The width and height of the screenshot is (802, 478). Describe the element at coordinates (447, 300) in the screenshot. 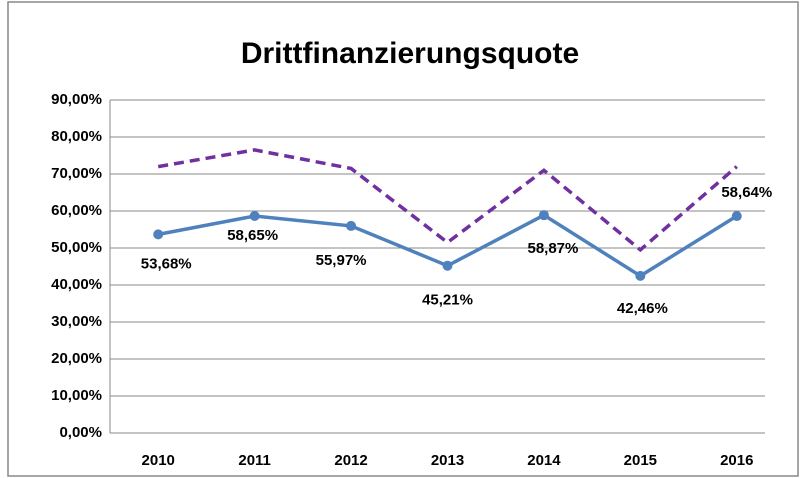

I see `data-label: 45,21%` at that location.